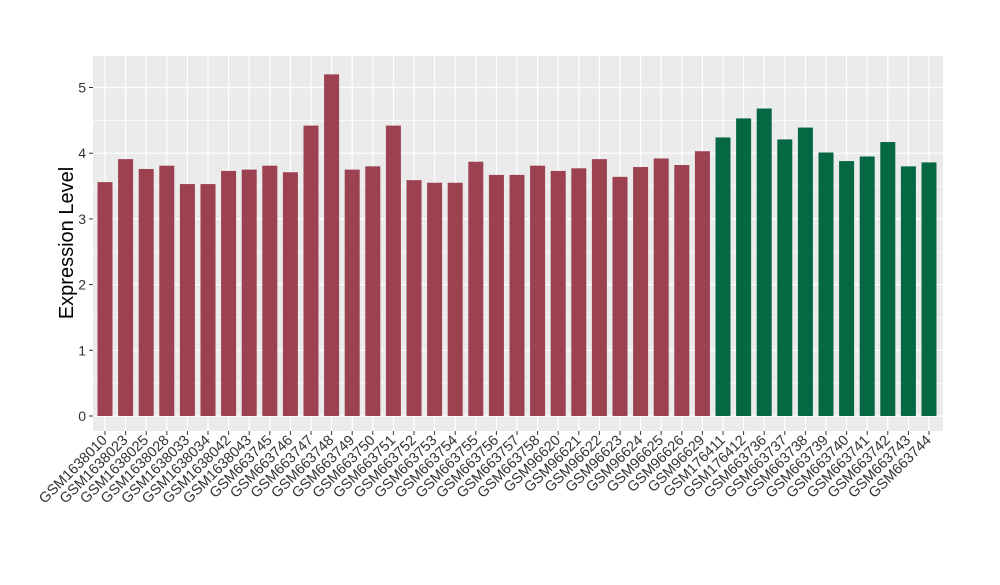 Image resolution: width=1000 pixels, height=585 pixels. What do you see at coordinates (82, 350) in the screenshot?
I see `y-tick-label: 1` at bounding box center [82, 350].